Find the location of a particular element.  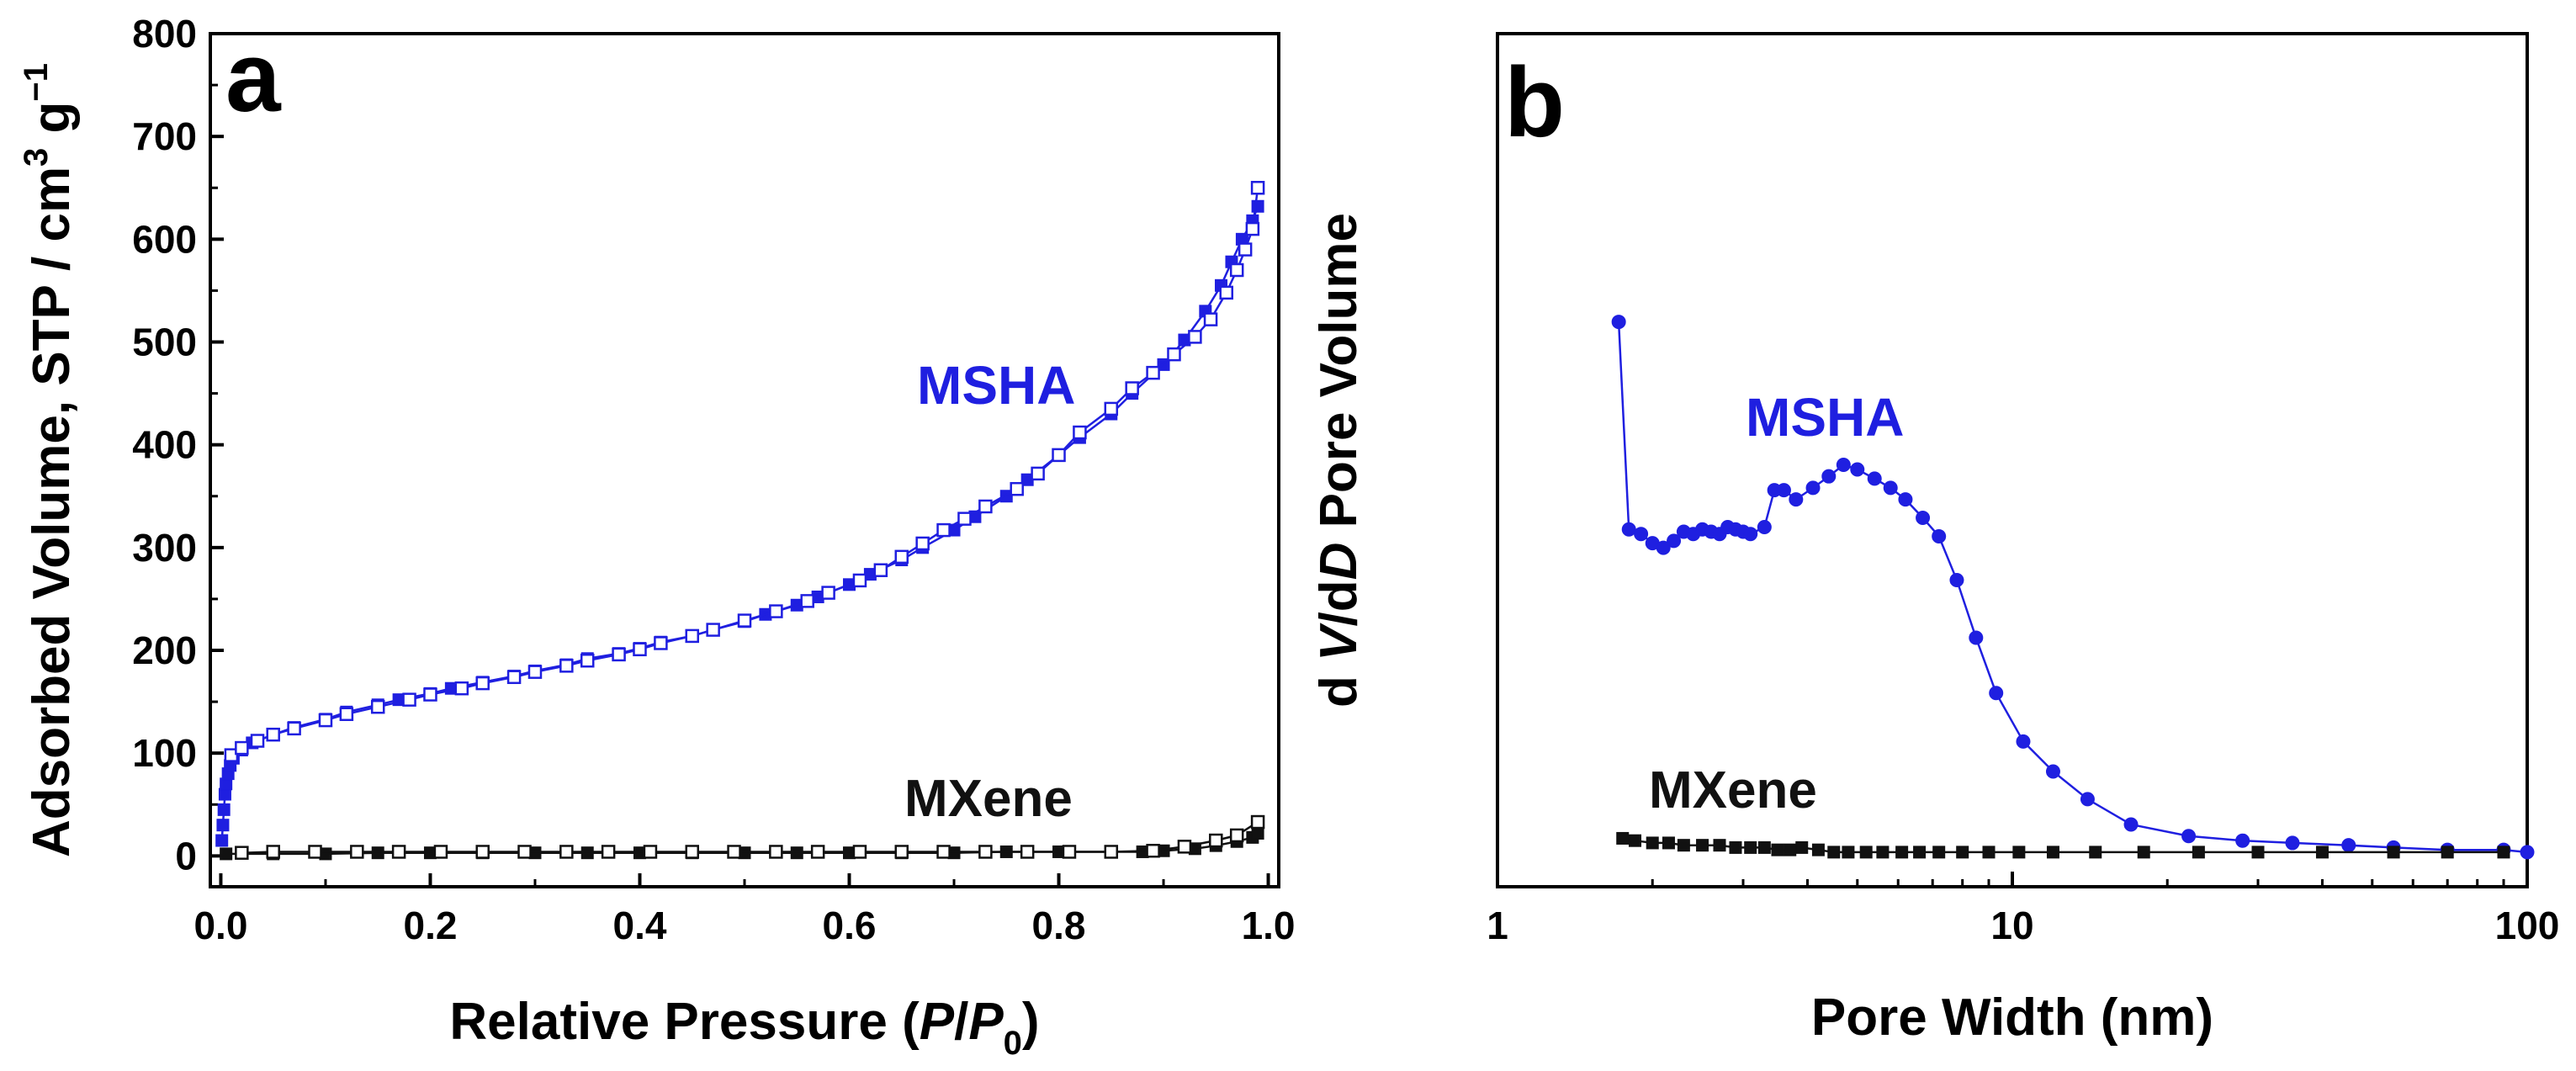

panel-b-ylabel-v: V is located at coordinates (1339, 642).